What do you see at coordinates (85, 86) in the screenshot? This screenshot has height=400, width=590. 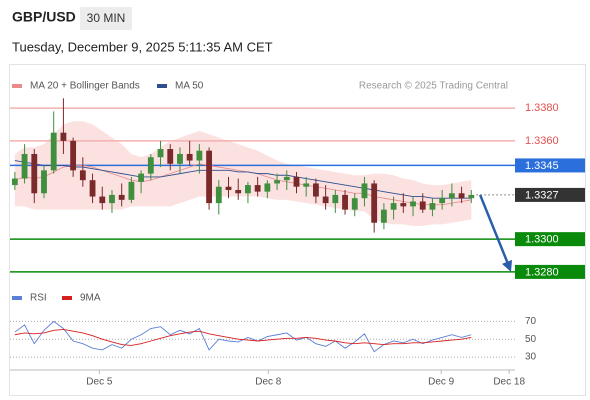 I see `legend-label: MA 20 + Bollinger Bands` at bounding box center [85, 86].